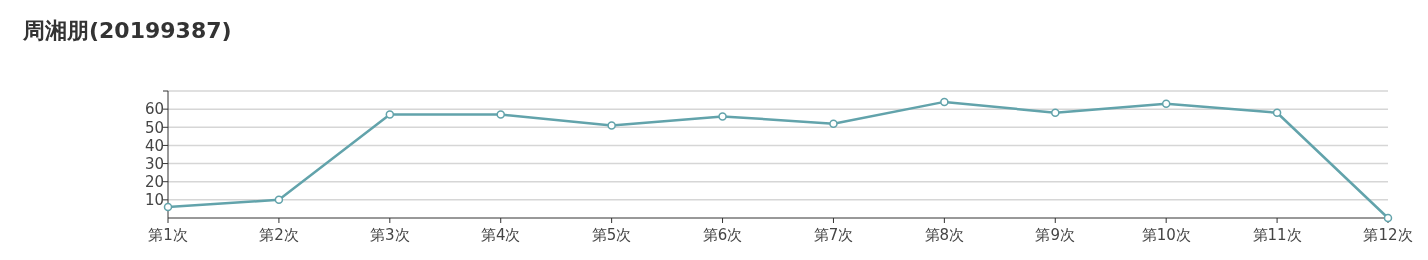  Describe the element at coordinates (1388, 235) in the screenshot. I see `x-tick-label: 第12次` at that location.